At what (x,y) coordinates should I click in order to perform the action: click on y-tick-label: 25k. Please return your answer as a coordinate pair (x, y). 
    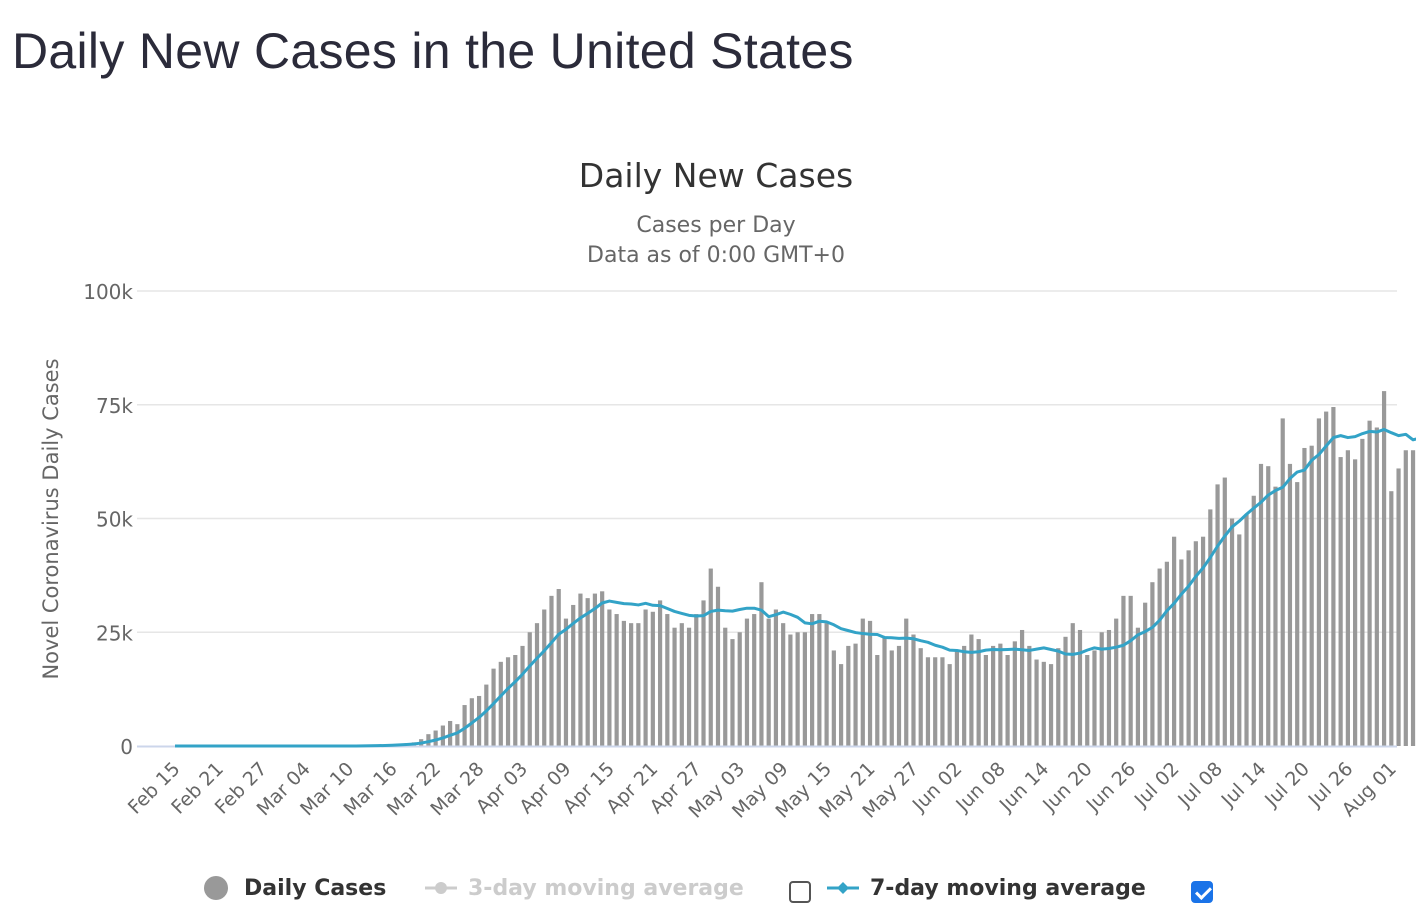
    Looking at the image, I should click on (114, 633).